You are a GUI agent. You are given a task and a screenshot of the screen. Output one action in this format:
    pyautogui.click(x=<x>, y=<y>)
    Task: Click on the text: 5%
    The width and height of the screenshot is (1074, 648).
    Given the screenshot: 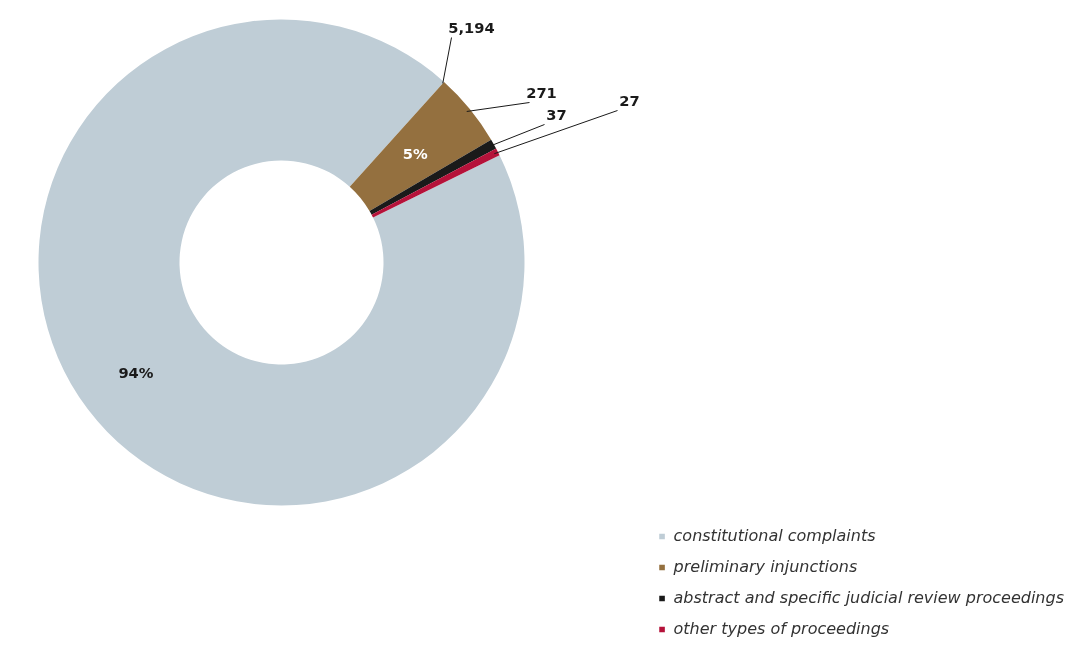 What is the action you would take?
    pyautogui.click(x=415, y=153)
    